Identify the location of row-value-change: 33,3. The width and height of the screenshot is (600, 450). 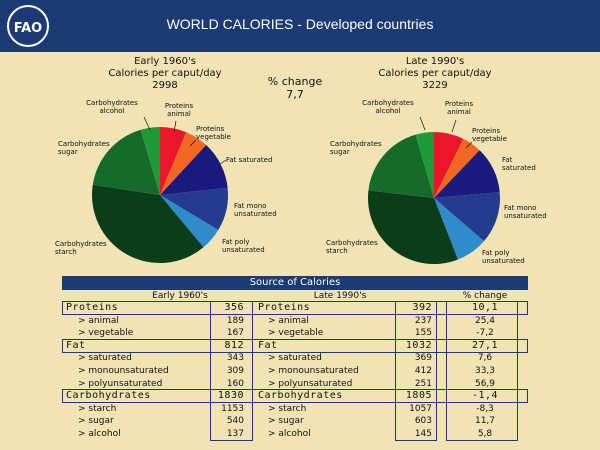
(485, 371).